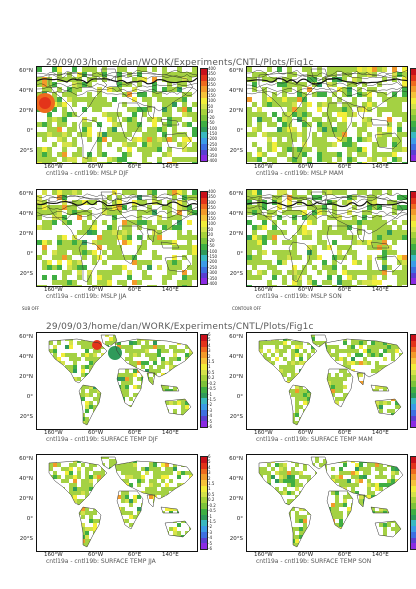 The height and width of the screenshot is (589, 416). Describe the element at coordinates (345, 433) in the screenshot. I see `lon-label: 60°E` at that location.